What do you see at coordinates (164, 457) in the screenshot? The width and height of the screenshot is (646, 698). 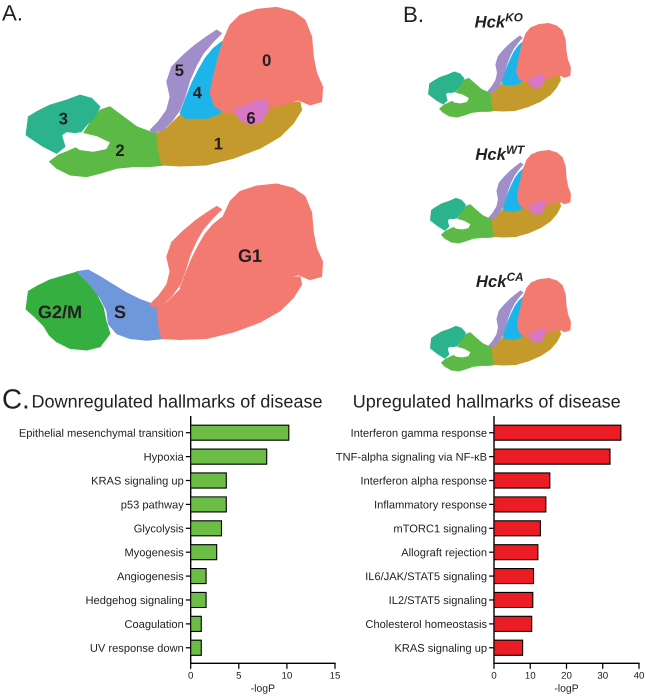 I see `y-tick-label: Hypoxia` at bounding box center [164, 457].